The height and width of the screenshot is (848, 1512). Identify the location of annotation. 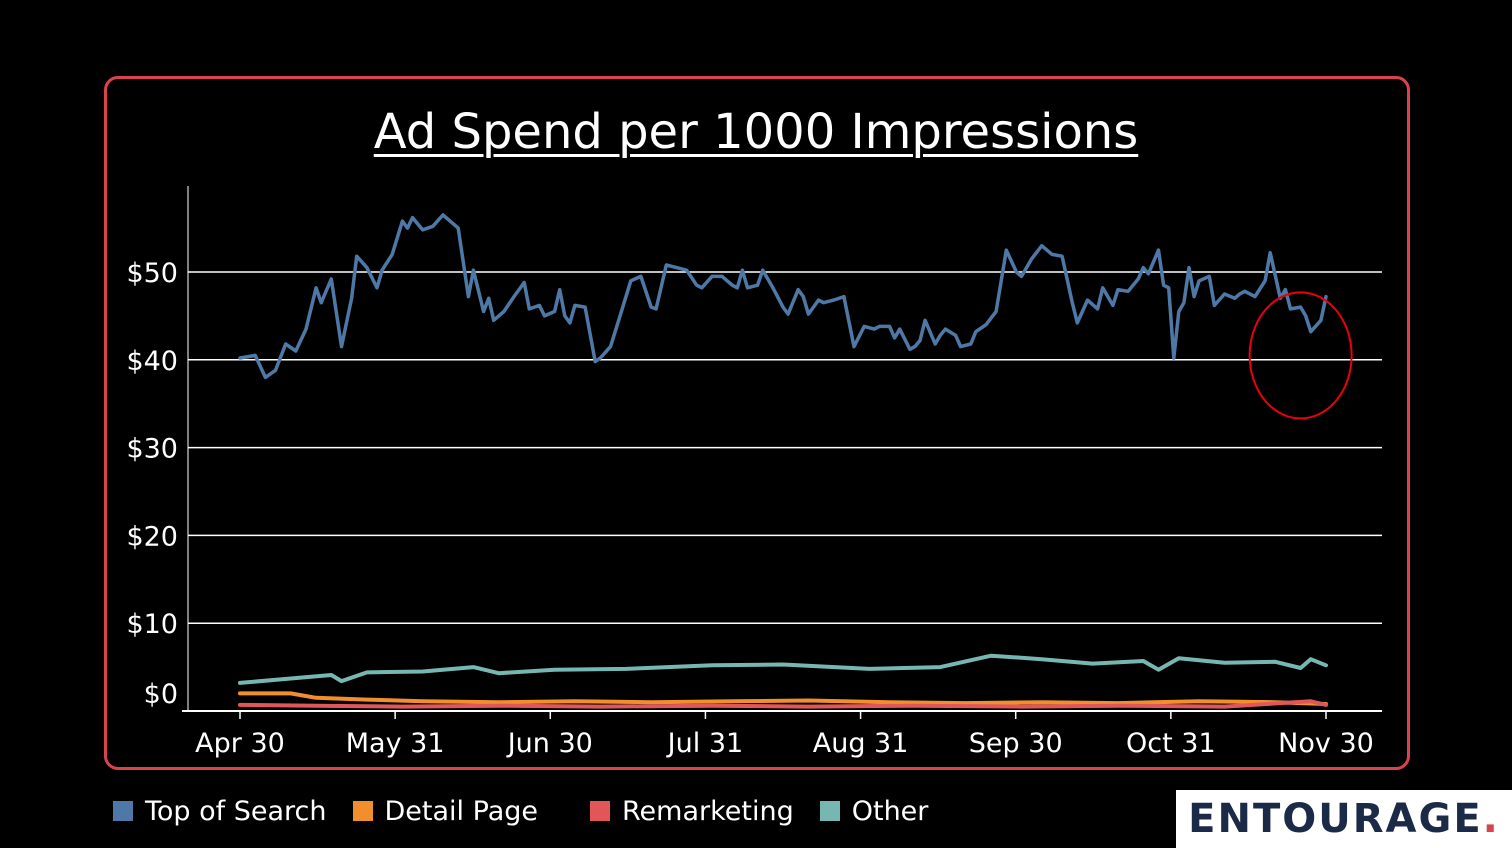
(1300, 355).